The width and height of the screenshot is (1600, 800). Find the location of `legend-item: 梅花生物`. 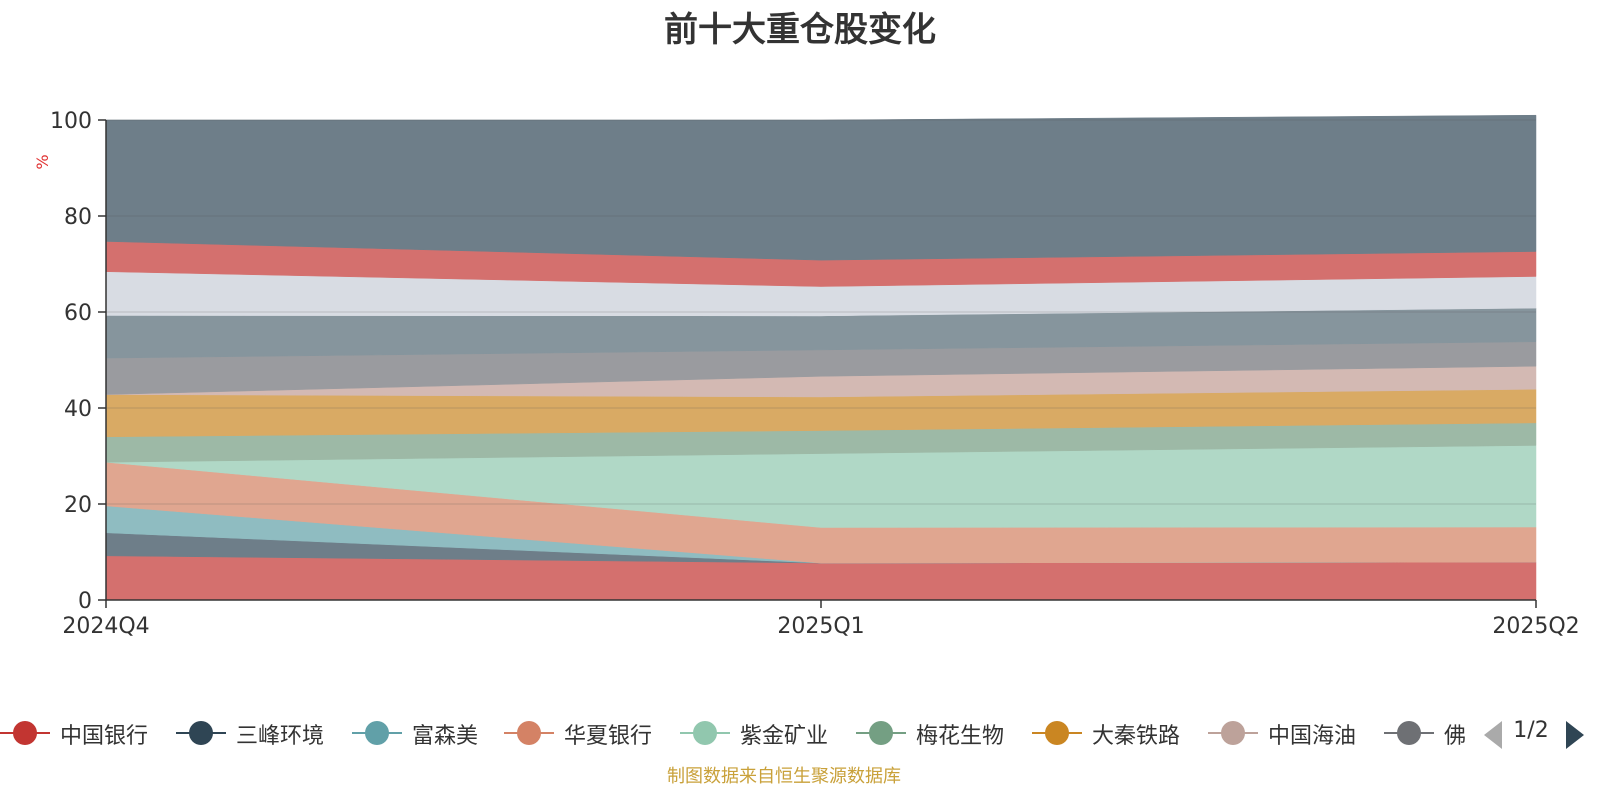

legend-item: 梅花生物 is located at coordinates (944, 733).